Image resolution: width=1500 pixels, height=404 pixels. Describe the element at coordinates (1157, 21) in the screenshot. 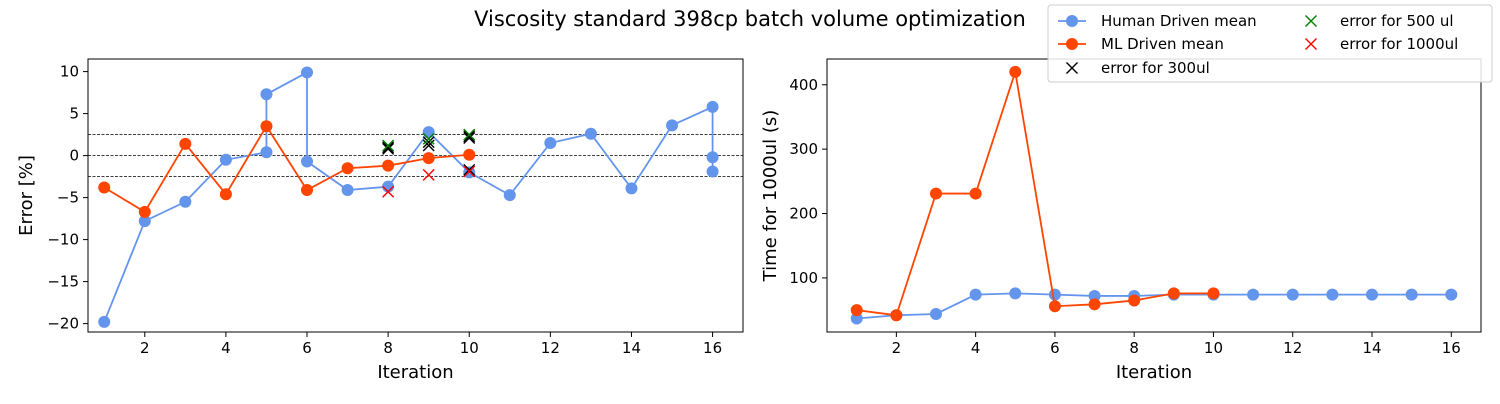

I see `legend-item-human-driven-mean: Human Driven mean` at that location.